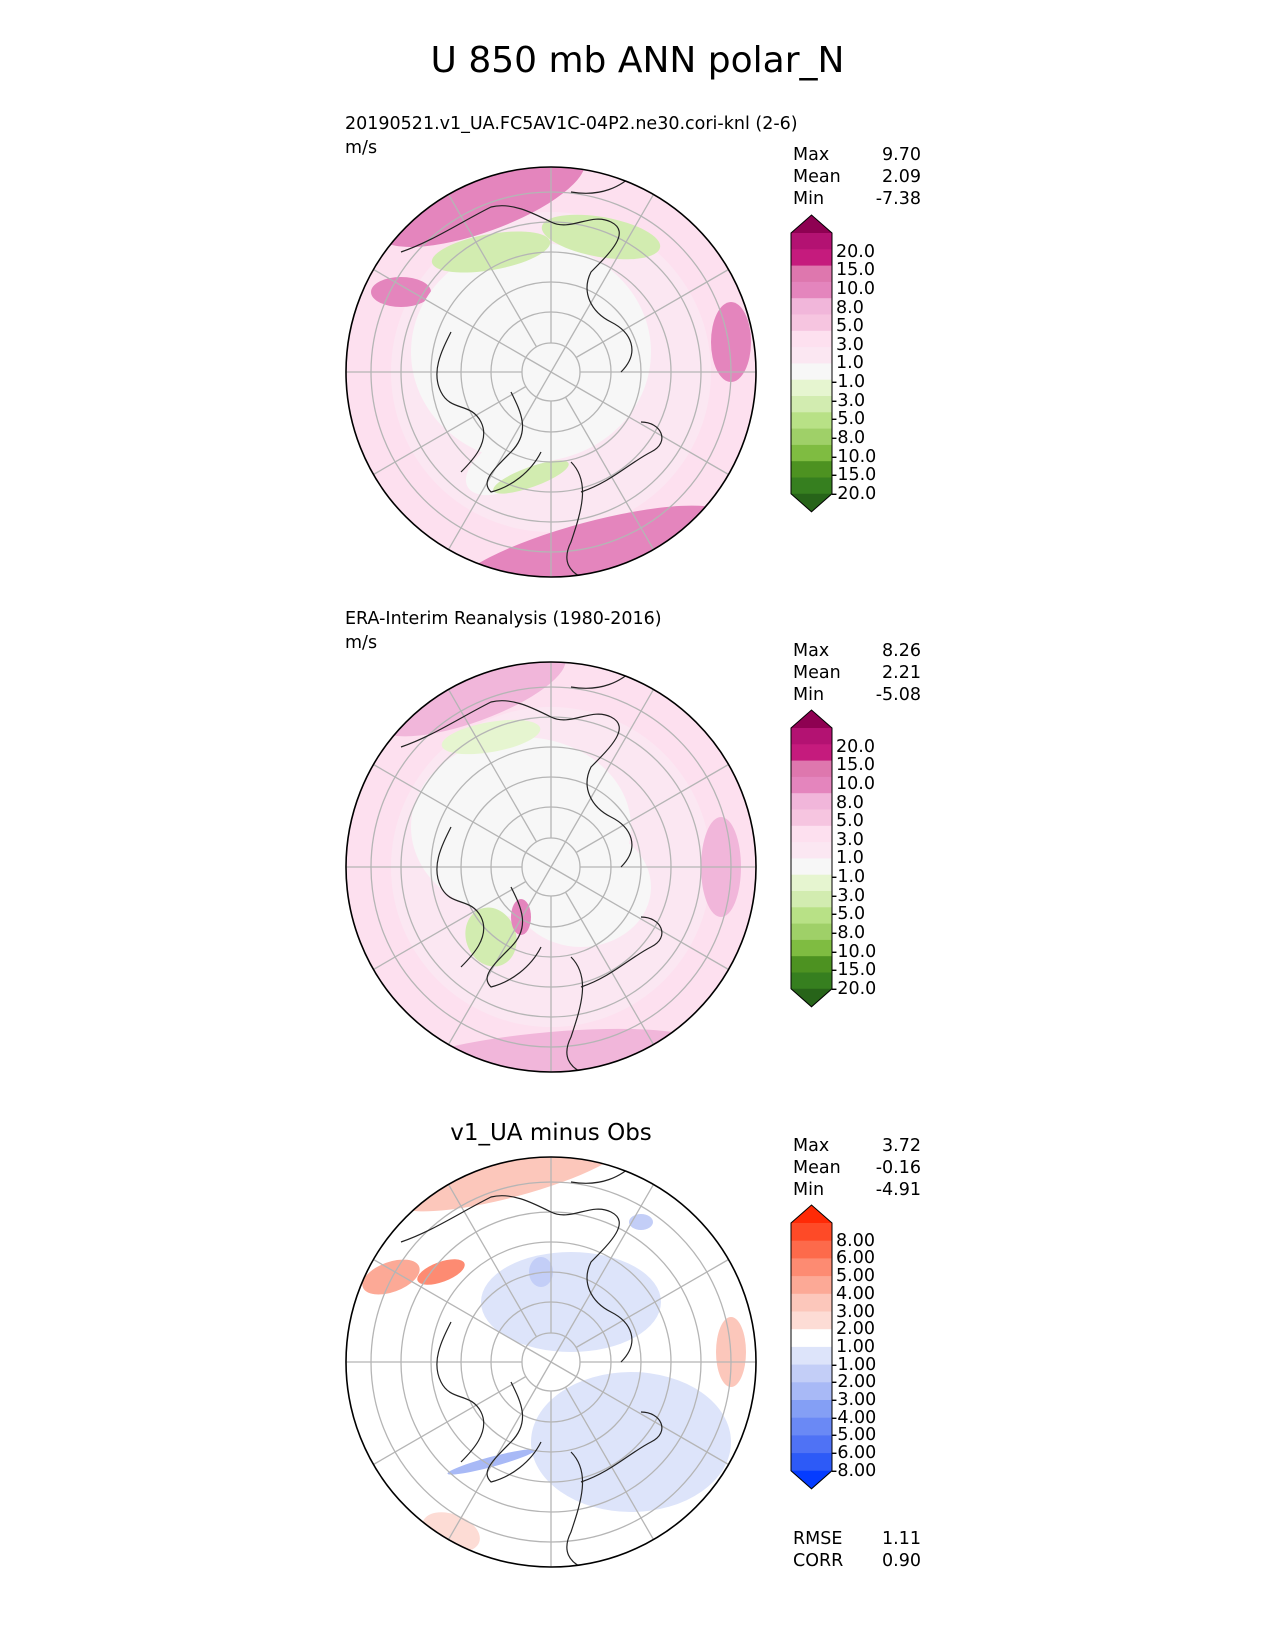 The width and height of the screenshot is (1275, 1650). Describe the element at coordinates (503, 619) in the screenshot. I see `panel-2-subtitle: ERA-Interim Reanalysis (1980-2016)` at that location.